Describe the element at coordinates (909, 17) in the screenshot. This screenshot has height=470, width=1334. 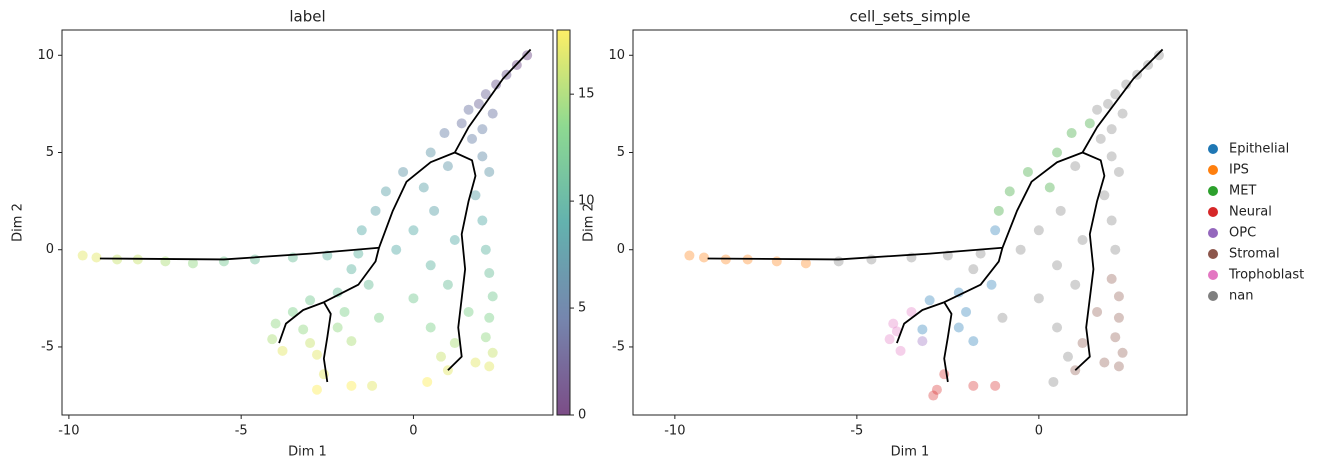
I see `chart-title: cell_sets_simple` at that location.